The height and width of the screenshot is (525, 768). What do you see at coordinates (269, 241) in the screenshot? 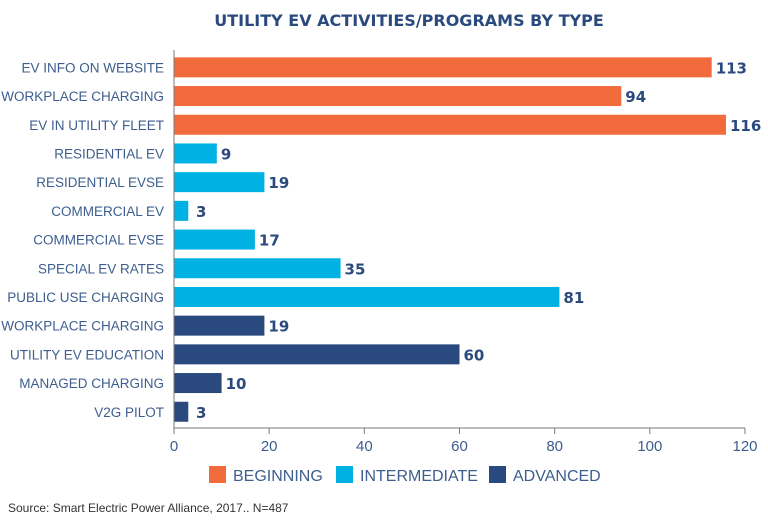
I see `data-label: 17` at bounding box center [269, 241].